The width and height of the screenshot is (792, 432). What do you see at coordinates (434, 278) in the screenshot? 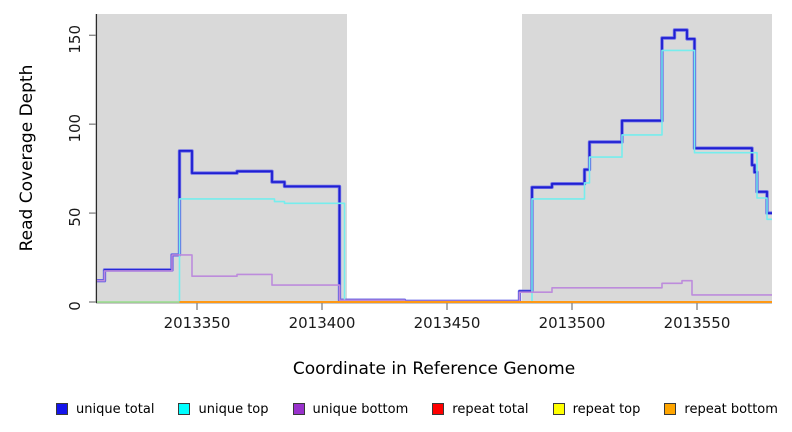
I see `series-line-unique-bottom` at bounding box center [434, 278].